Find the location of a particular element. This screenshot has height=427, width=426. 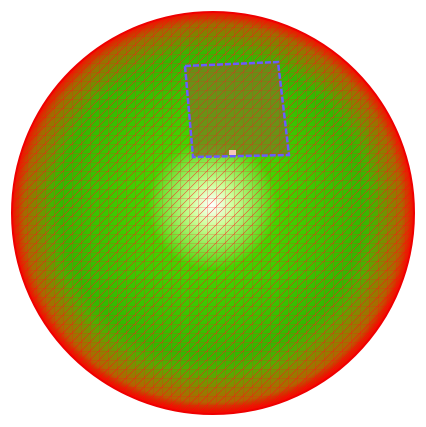

selection-outline is located at coordinates (237, 109).